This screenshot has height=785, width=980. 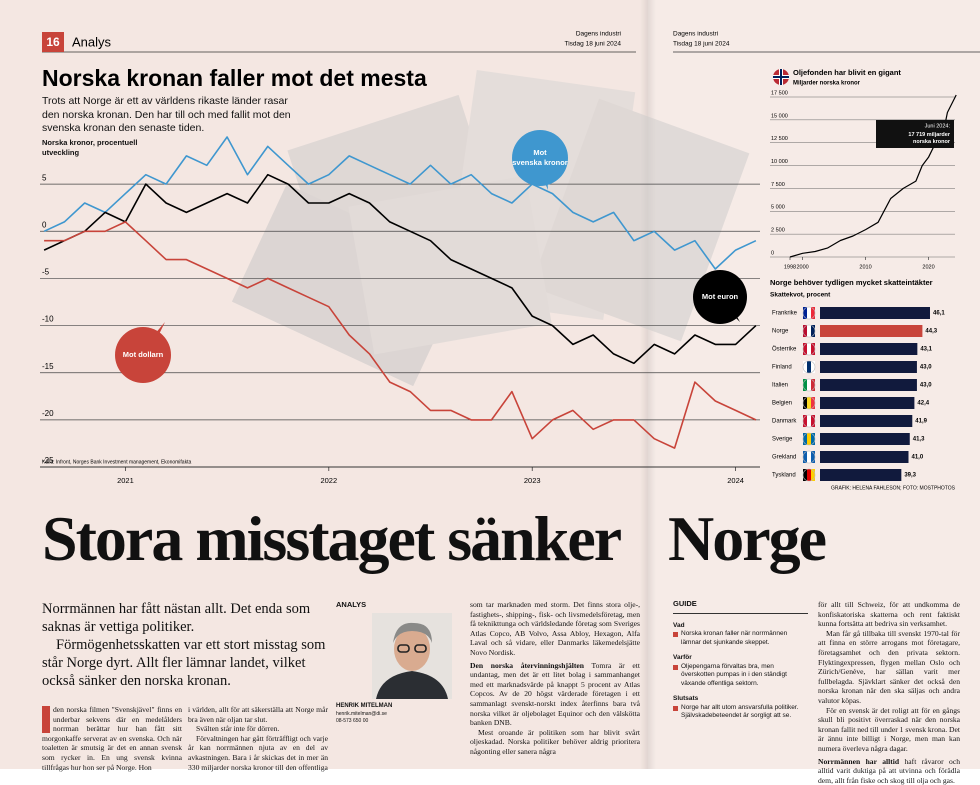 I want to click on value-label: 39,3, so click(x=910, y=476).